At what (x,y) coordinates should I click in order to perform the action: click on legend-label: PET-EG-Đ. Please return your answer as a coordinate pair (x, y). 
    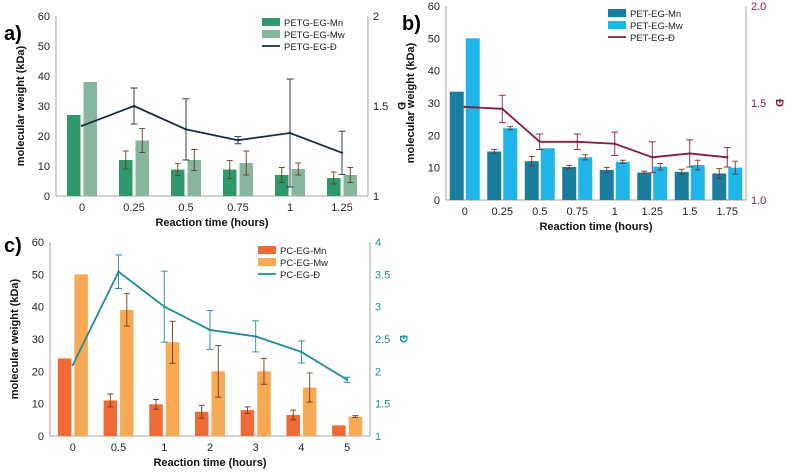
    Looking at the image, I should click on (652, 38).